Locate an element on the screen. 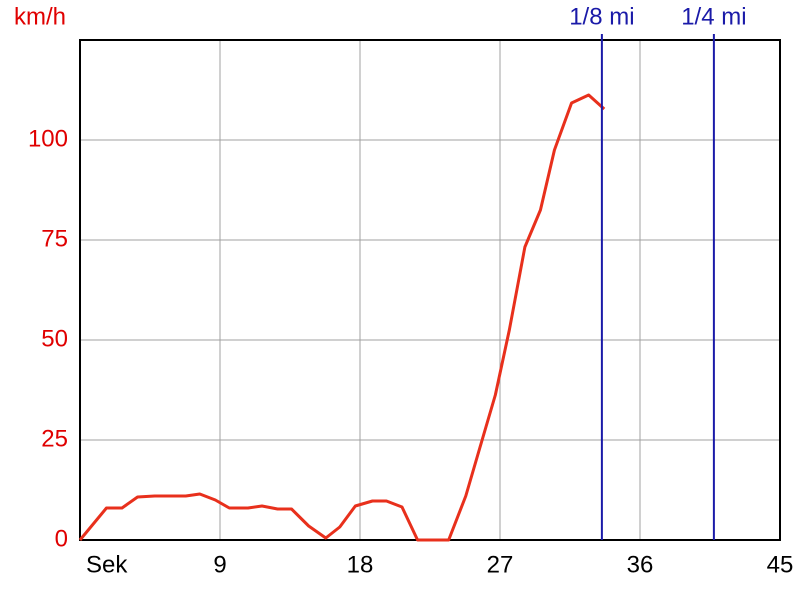 The image size is (800, 600). distance-marker-label: 1/4 mi is located at coordinates (713, 16).